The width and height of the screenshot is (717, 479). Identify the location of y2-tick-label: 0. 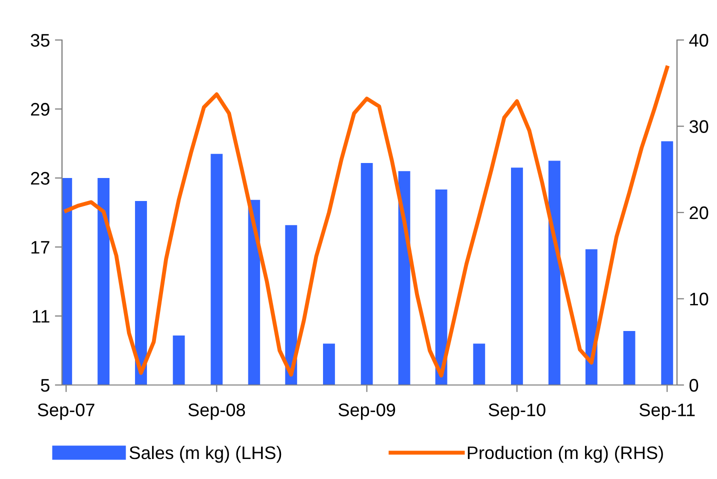
(694, 385).